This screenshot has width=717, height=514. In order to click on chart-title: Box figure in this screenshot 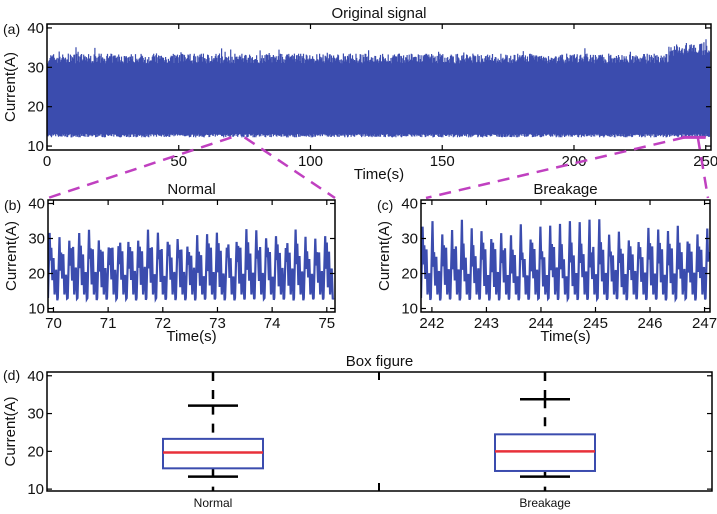, I will do `click(380, 361)`.